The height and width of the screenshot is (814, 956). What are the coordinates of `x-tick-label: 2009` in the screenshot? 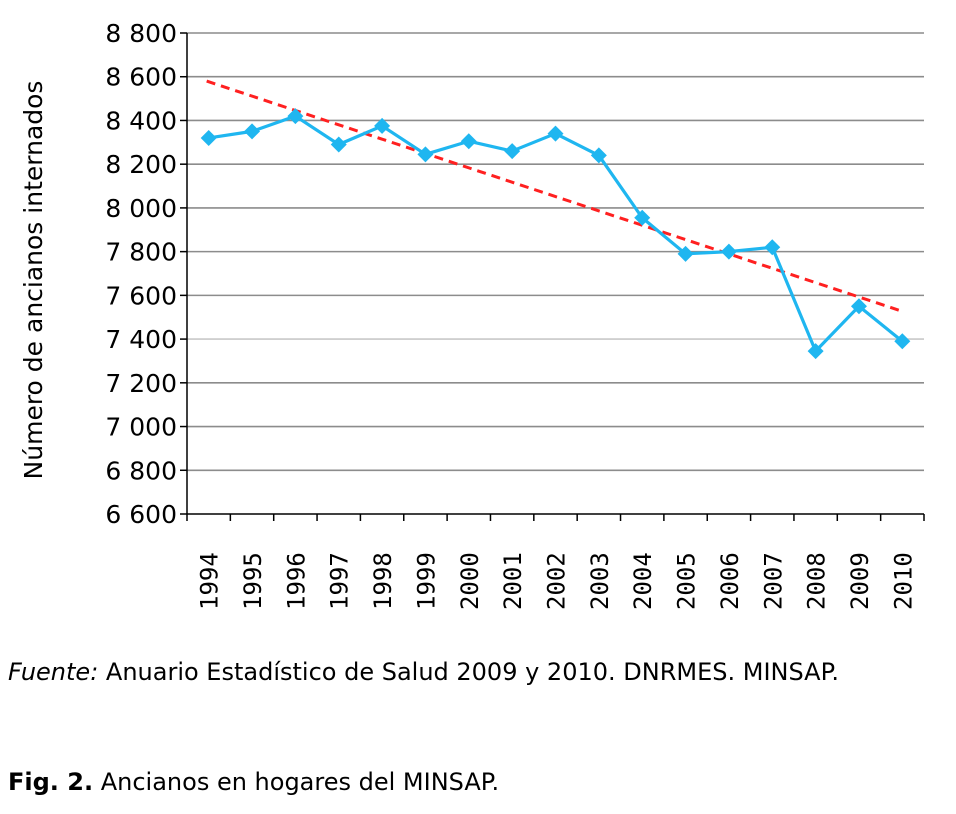 It's located at (860, 581).